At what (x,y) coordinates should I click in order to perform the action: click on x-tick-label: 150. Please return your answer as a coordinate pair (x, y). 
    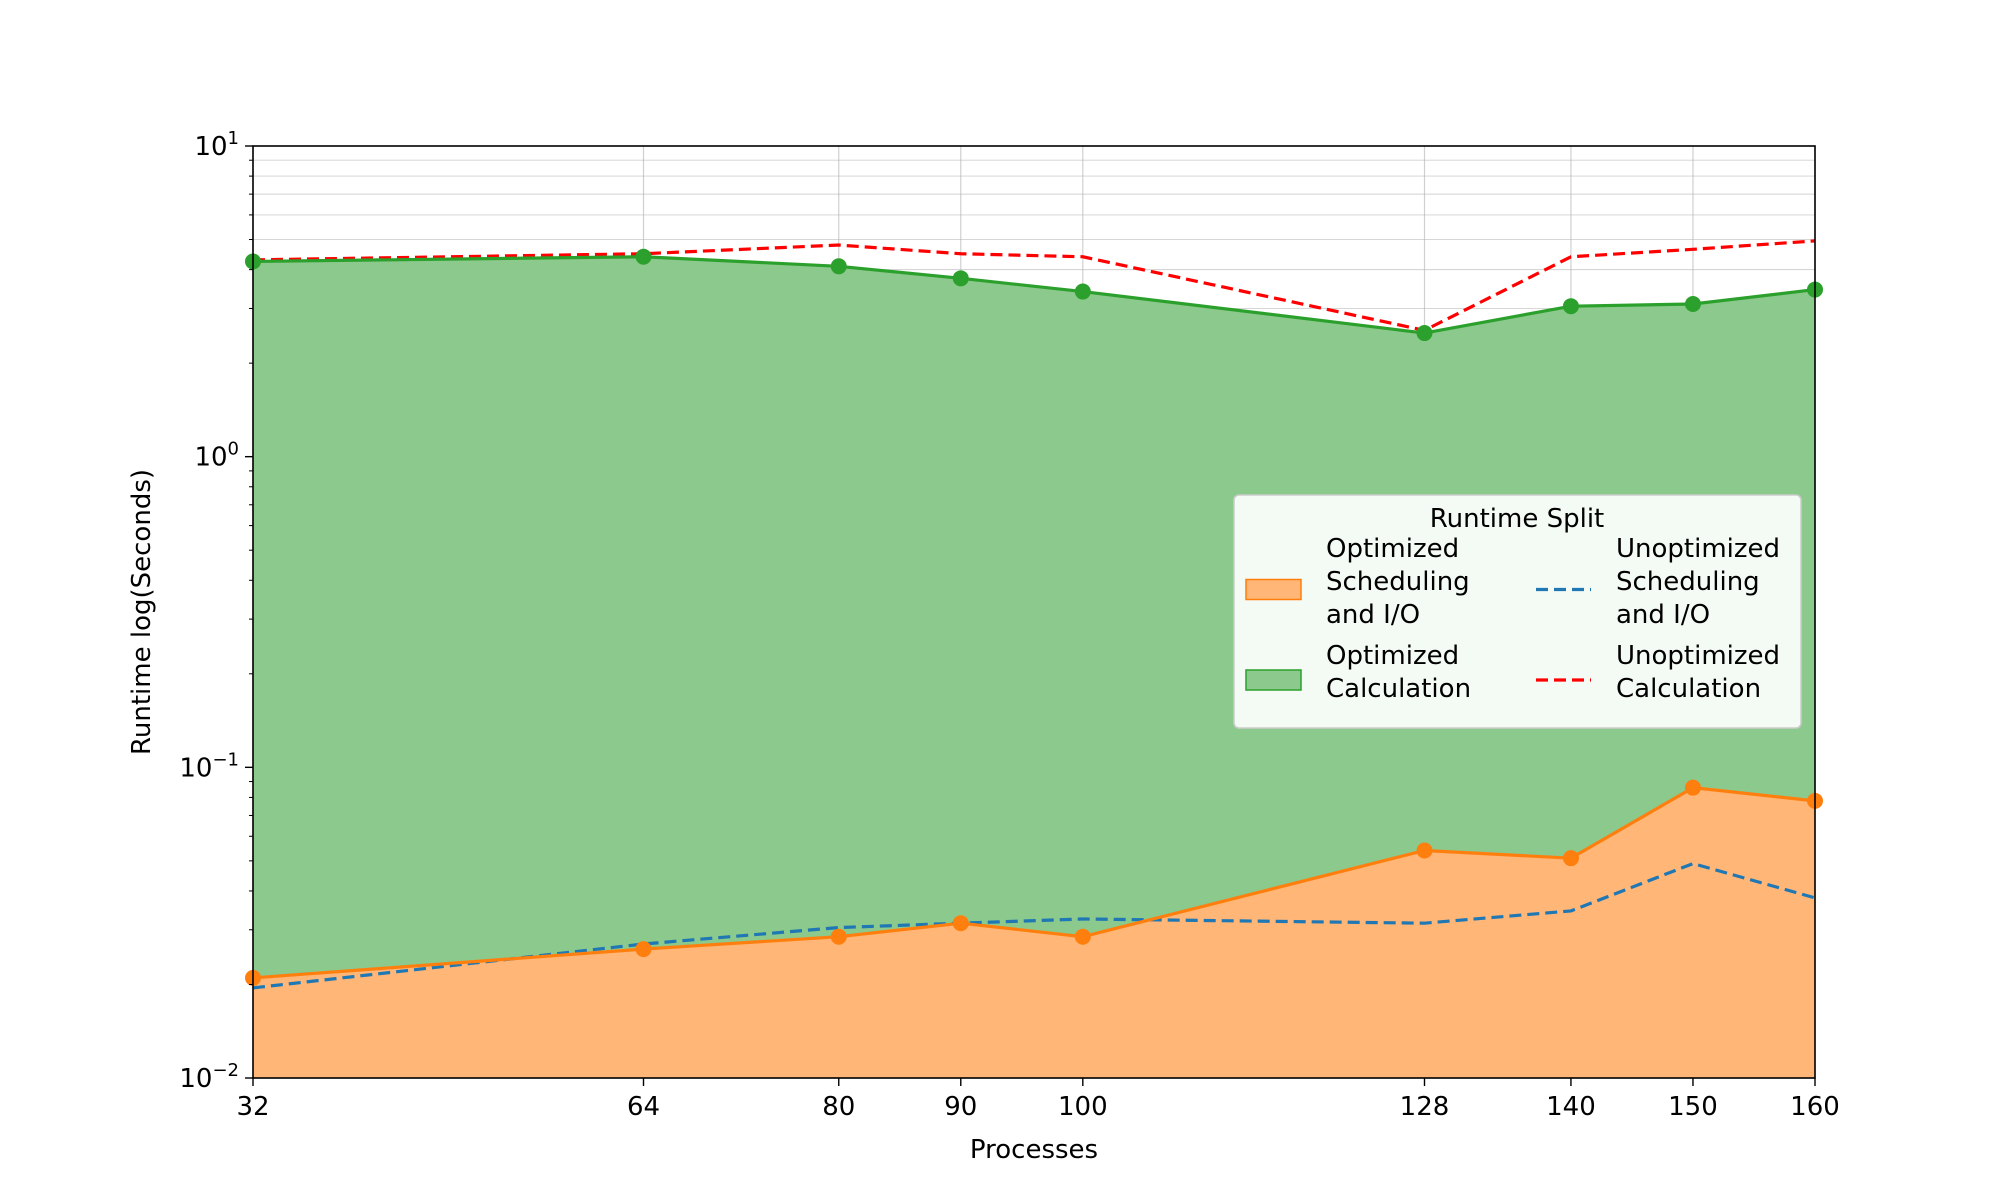
    Looking at the image, I should click on (1693, 1107).